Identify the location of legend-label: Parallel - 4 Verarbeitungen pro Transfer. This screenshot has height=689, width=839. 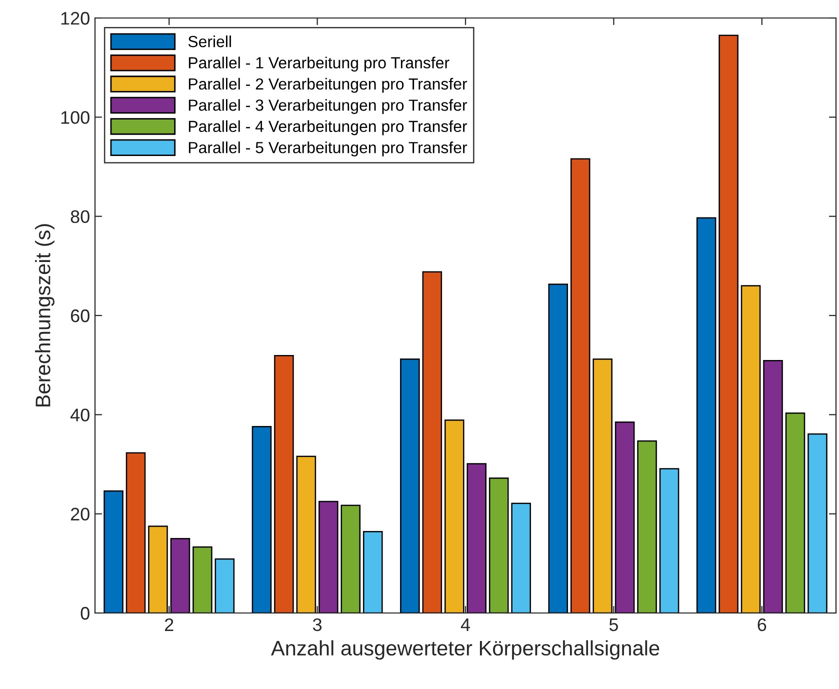
(328, 128).